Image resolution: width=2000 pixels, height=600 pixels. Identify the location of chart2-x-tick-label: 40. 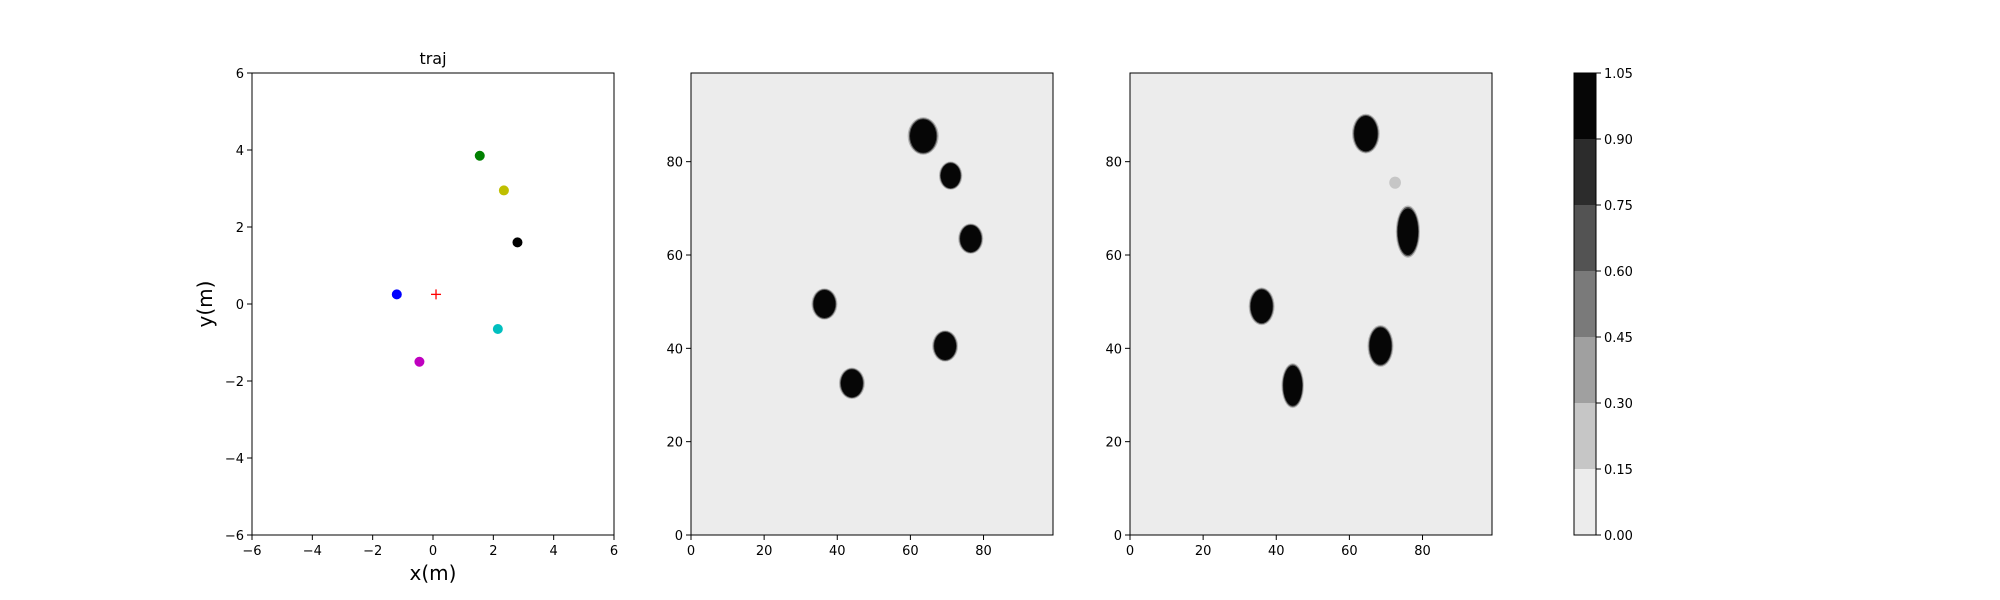
(1276, 551).